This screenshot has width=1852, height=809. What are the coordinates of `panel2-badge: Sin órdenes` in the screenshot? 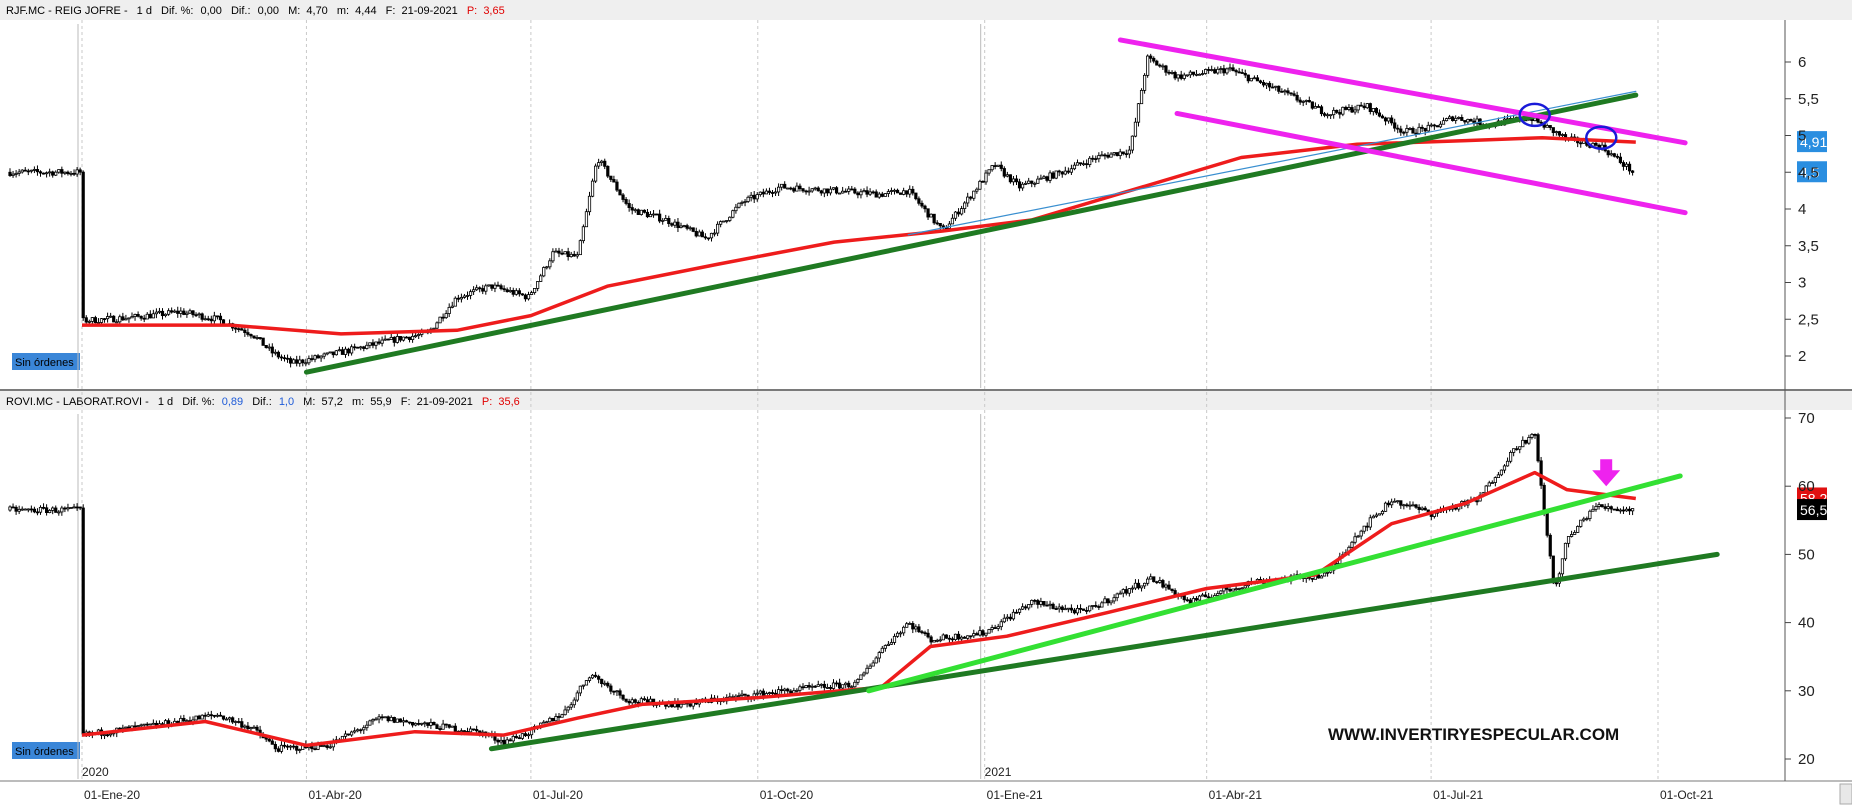 It's located at (44, 752).